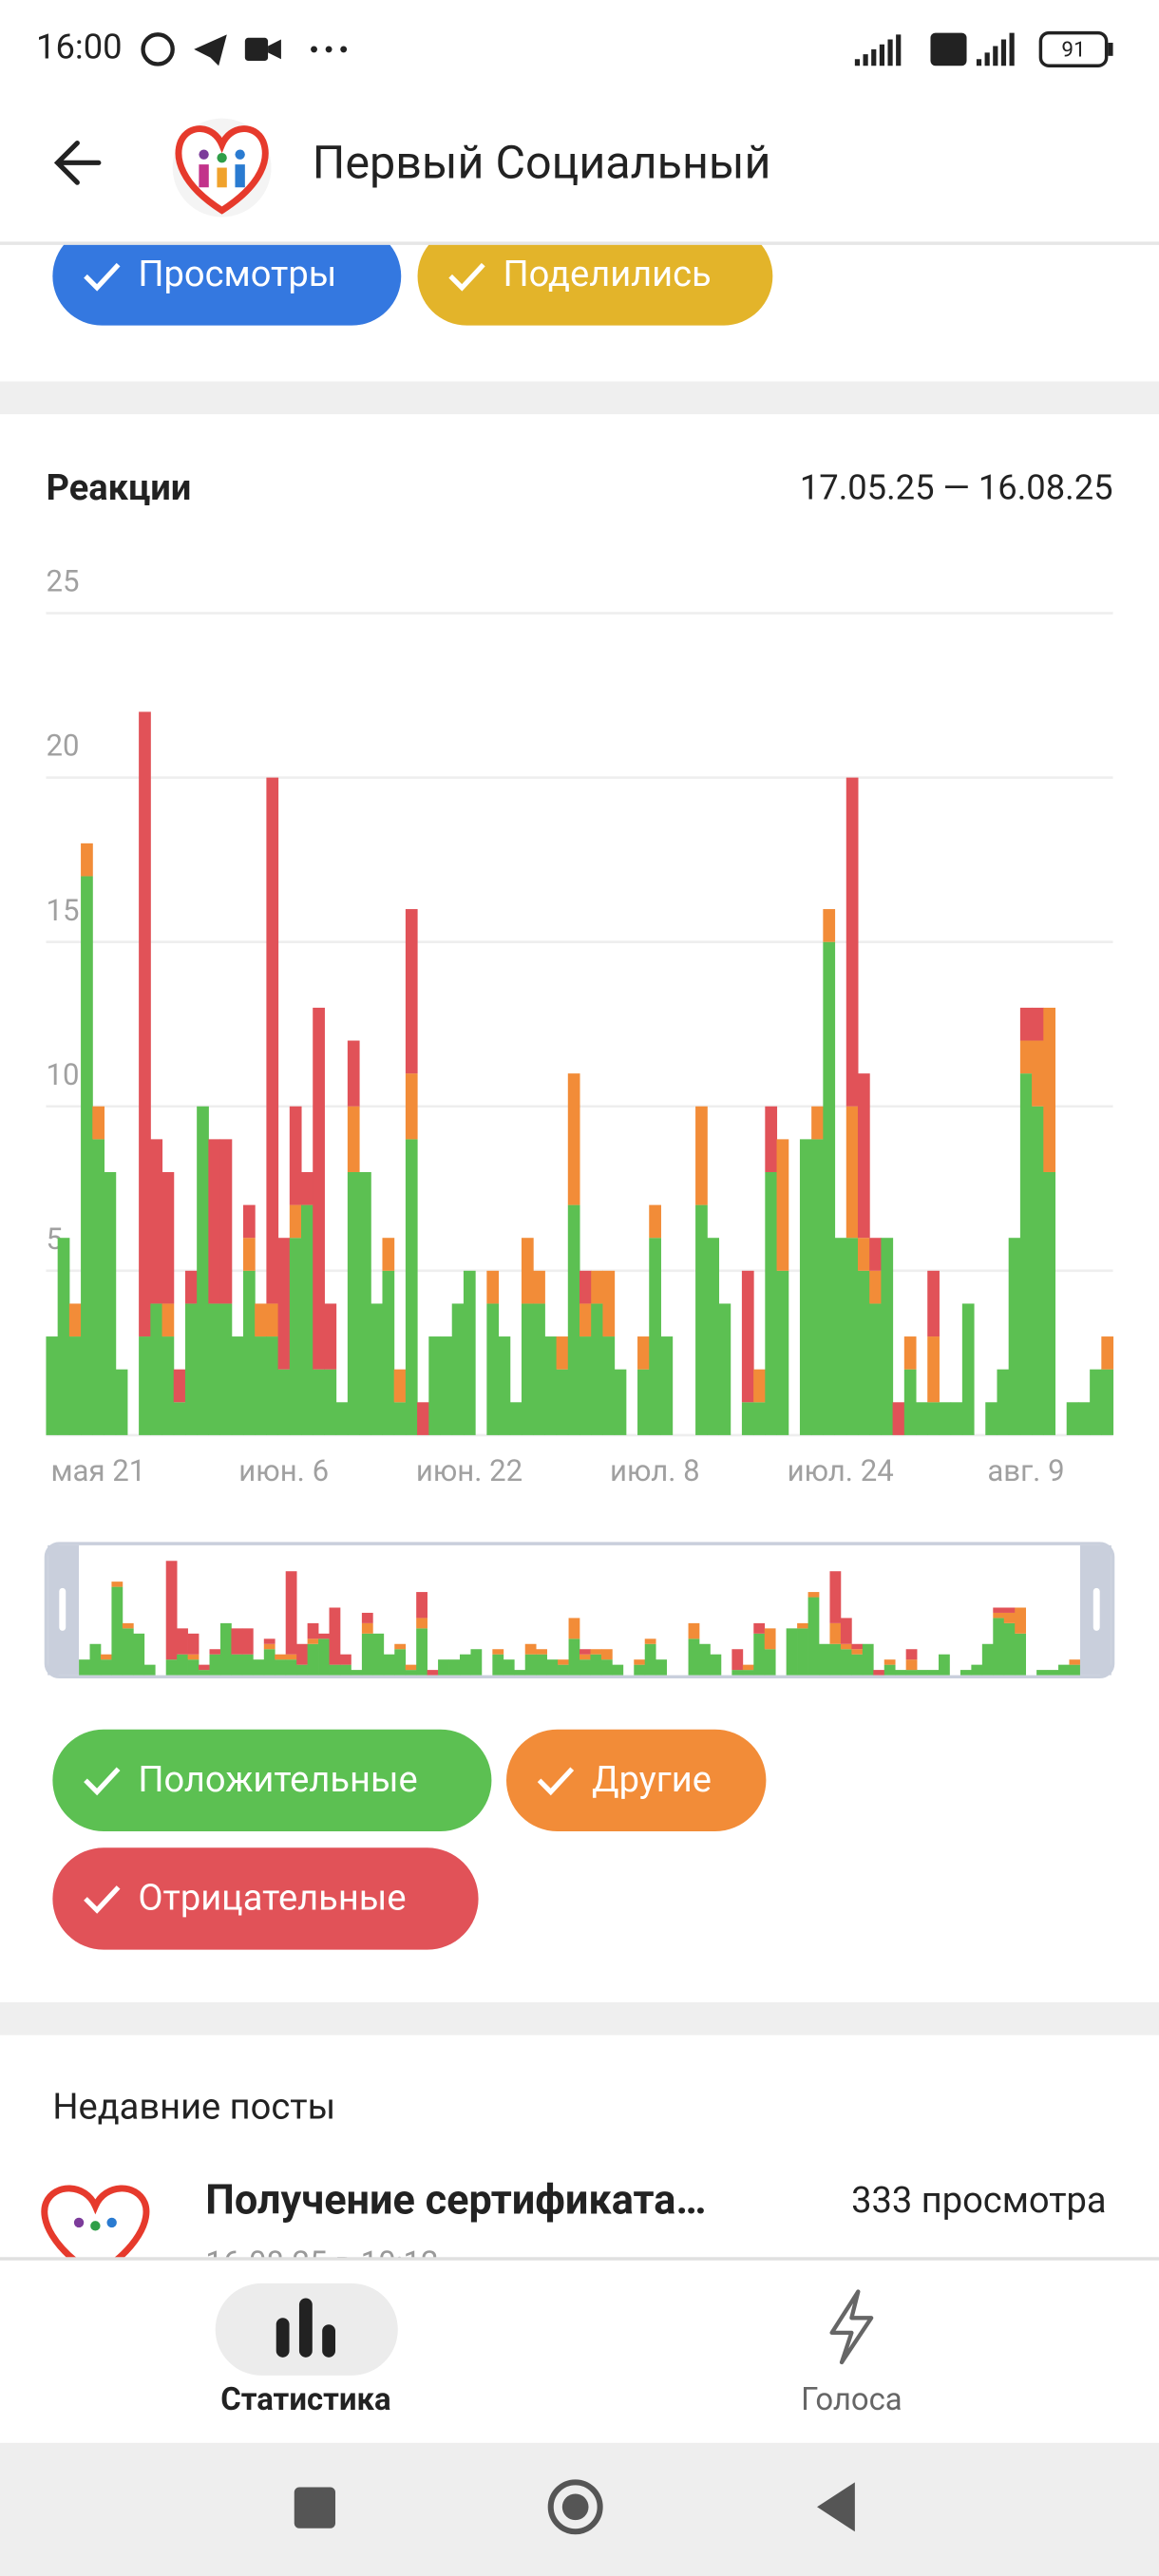 The width and height of the screenshot is (1159, 2576). I want to click on nav-label: Голоса, so click(851, 2399).